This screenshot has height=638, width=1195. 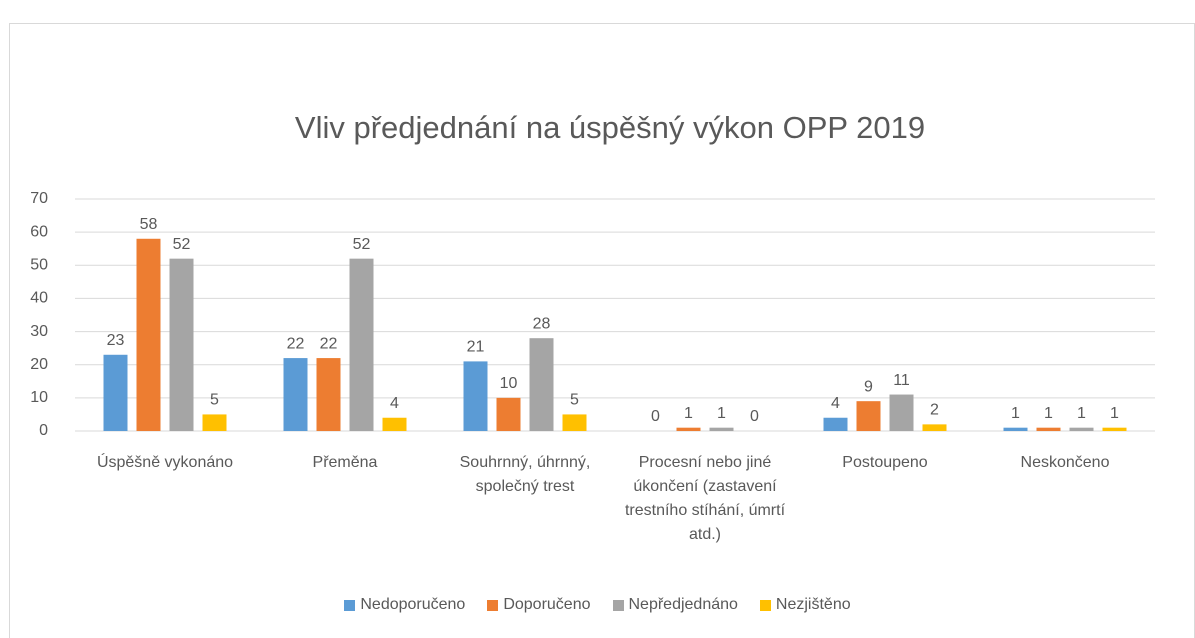 What do you see at coordinates (39, 231) in the screenshot?
I see `y-tick-label: 60` at bounding box center [39, 231].